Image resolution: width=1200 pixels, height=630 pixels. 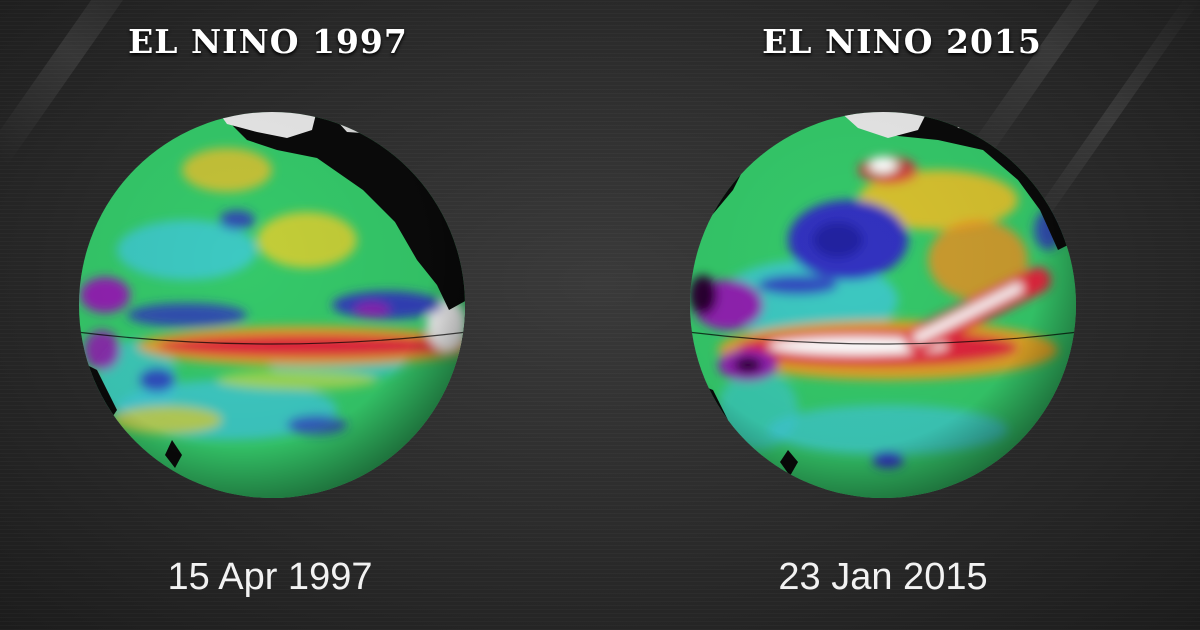 What do you see at coordinates (883, 577) in the screenshot?
I see `panel-date-2015: 23 Jan 2015` at bounding box center [883, 577].